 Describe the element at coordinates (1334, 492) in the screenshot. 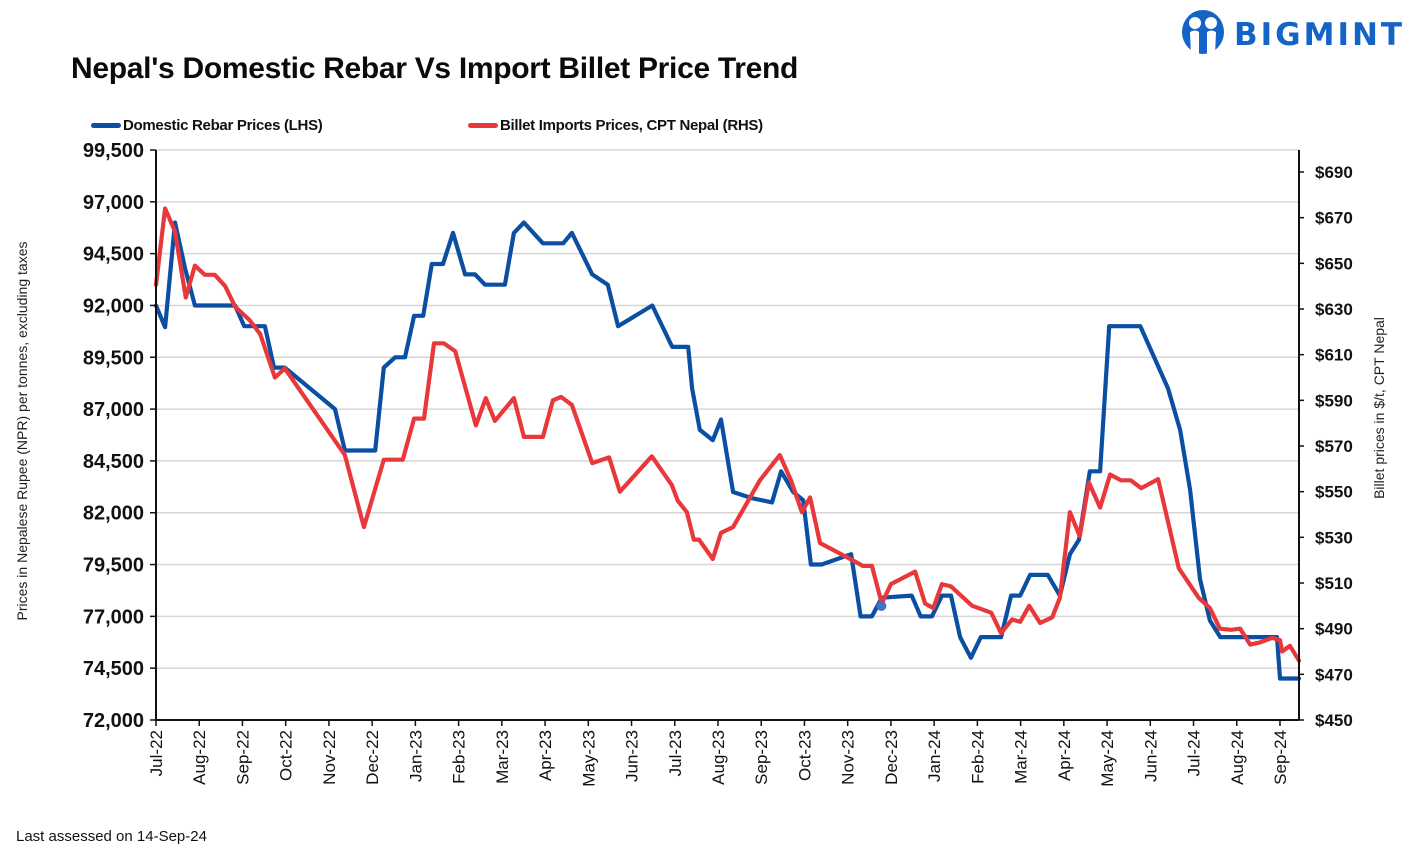

I see `right-tick-label: $550` at that location.